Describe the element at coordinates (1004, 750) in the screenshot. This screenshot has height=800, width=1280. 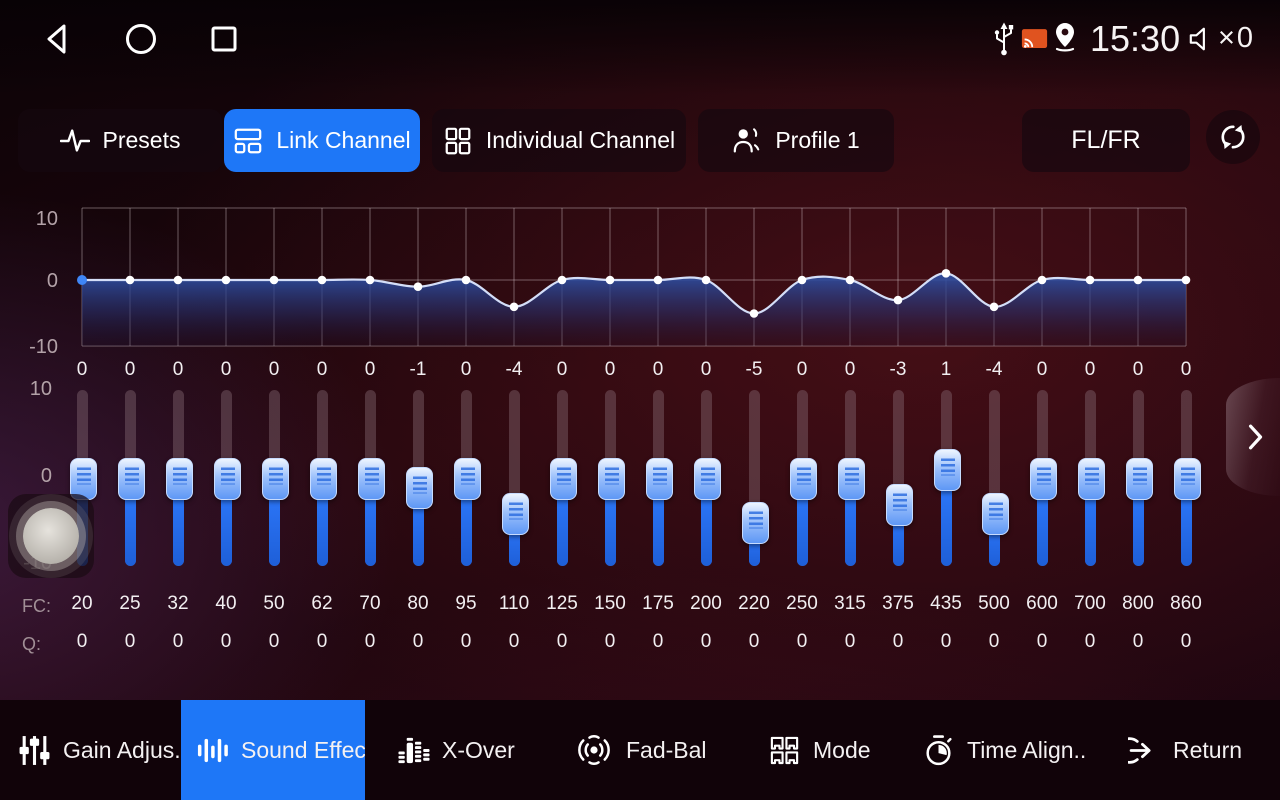
I see `nav-item-time-align: Time Align..` at that location.